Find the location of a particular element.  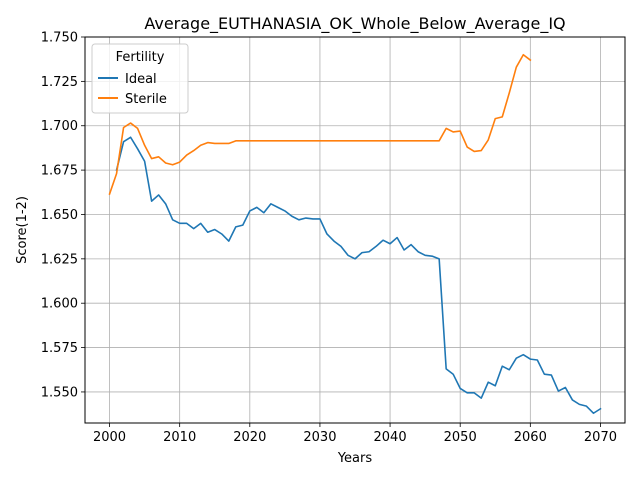

y-tick-label: 1.675 is located at coordinates (59, 171).